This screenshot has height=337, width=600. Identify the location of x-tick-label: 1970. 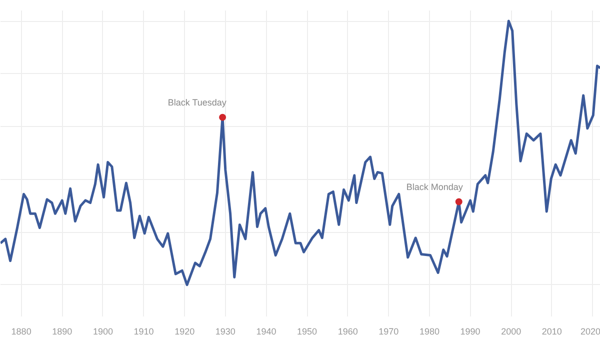
(388, 331).